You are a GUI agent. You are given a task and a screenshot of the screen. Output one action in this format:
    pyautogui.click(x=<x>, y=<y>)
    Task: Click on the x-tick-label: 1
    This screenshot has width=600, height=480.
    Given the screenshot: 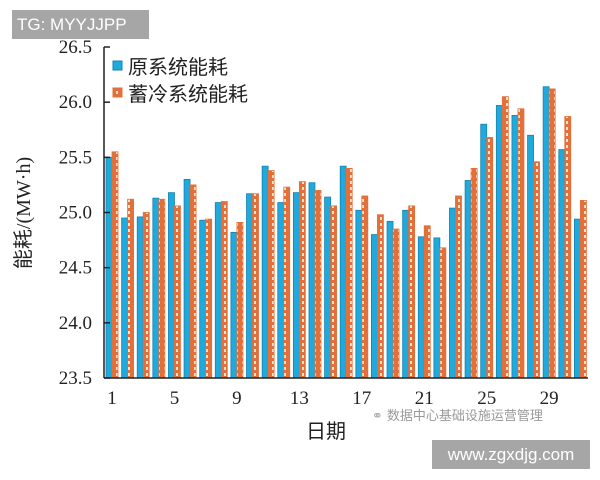 What is the action you would take?
    pyautogui.click(x=112, y=398)
    